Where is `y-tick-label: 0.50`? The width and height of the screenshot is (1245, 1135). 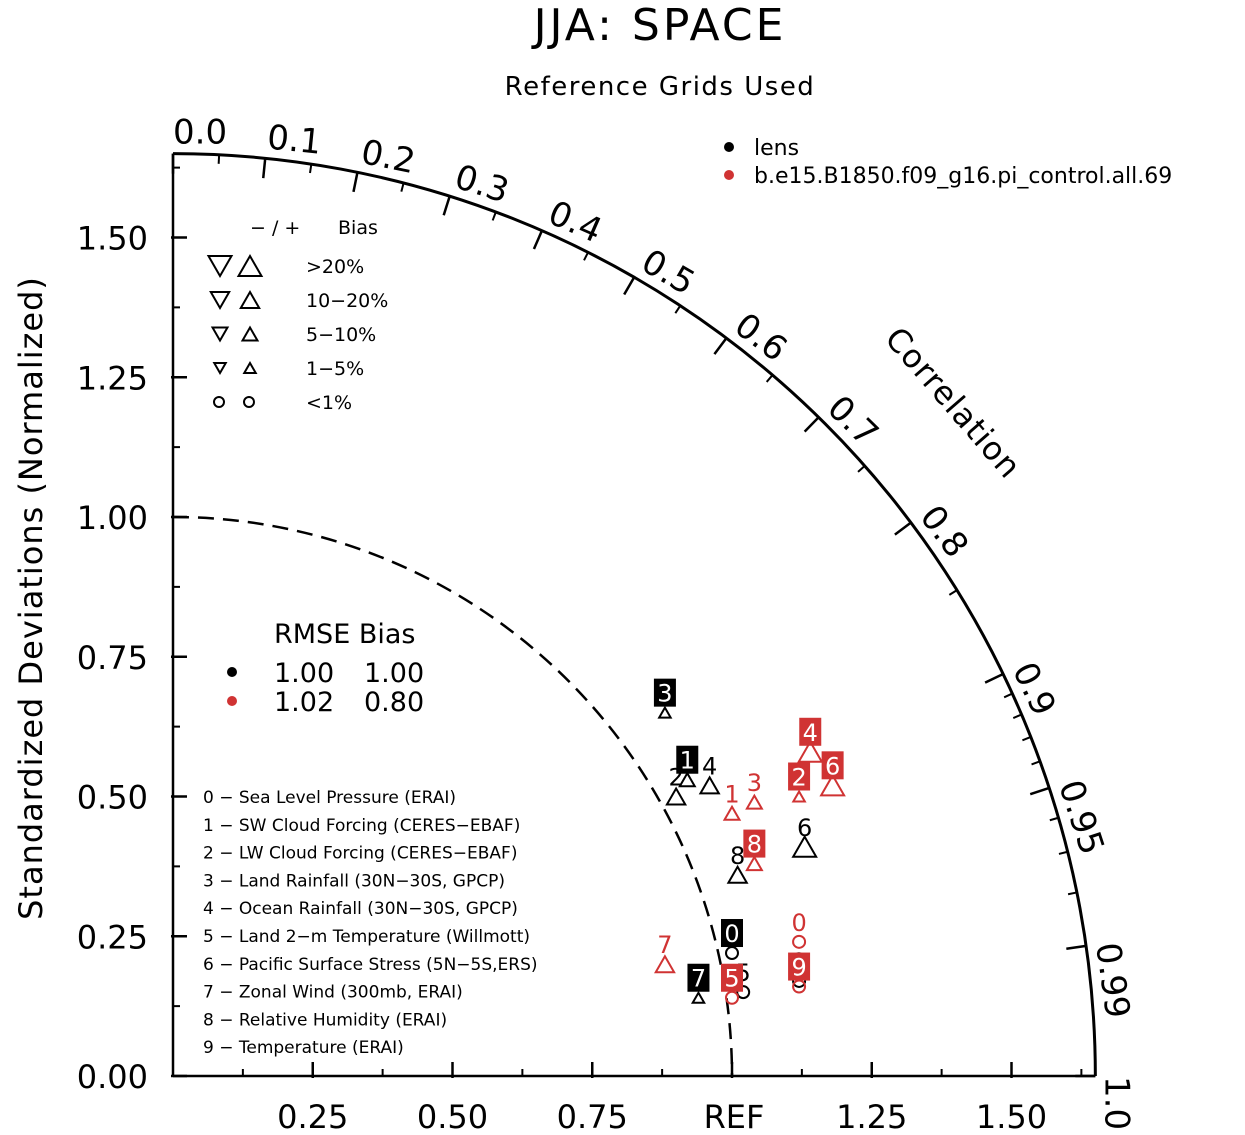 y-tick-label: 0.50 is located at coordinates (112, 798).